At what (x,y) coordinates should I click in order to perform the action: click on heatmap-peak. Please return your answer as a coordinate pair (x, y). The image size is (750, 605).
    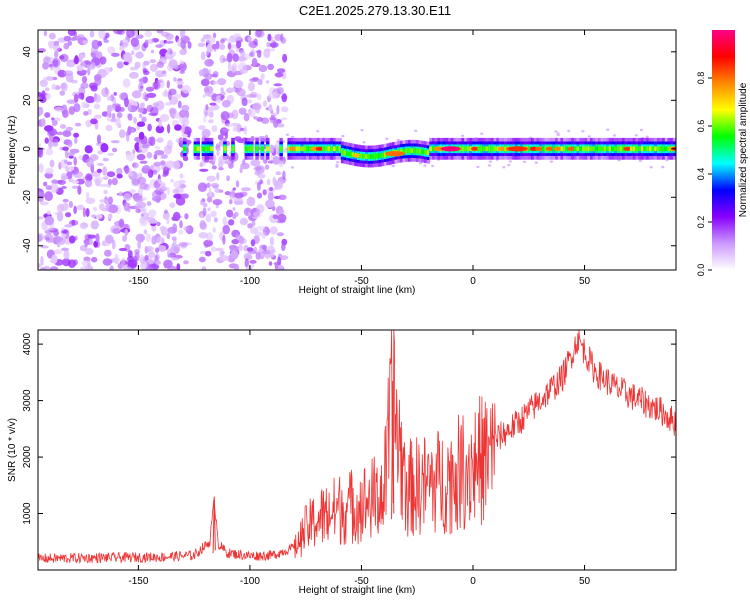
    Looking at the image, I should click on (450, 149).